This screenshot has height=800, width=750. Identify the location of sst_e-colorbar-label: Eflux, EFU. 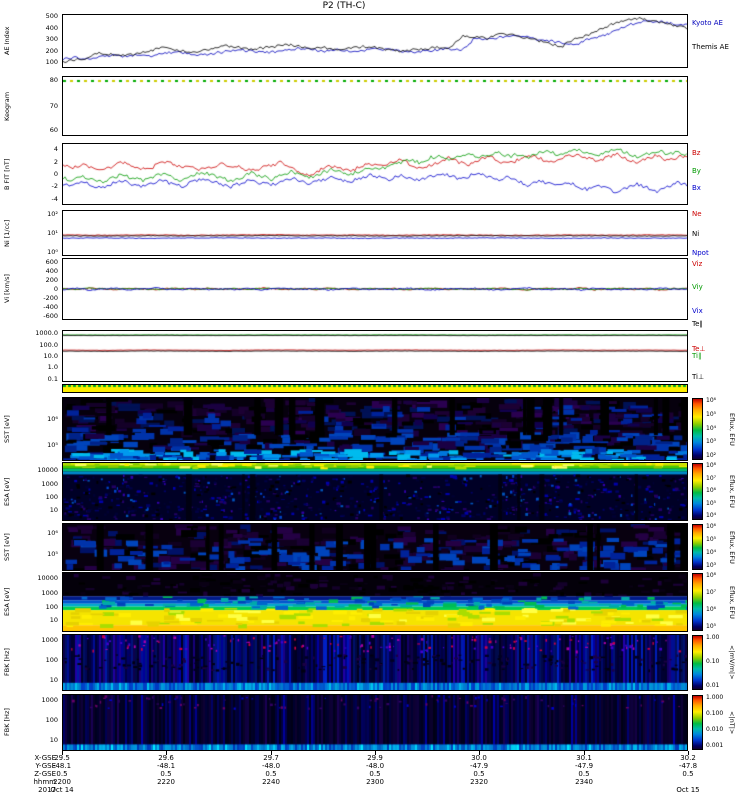
(732, 429).